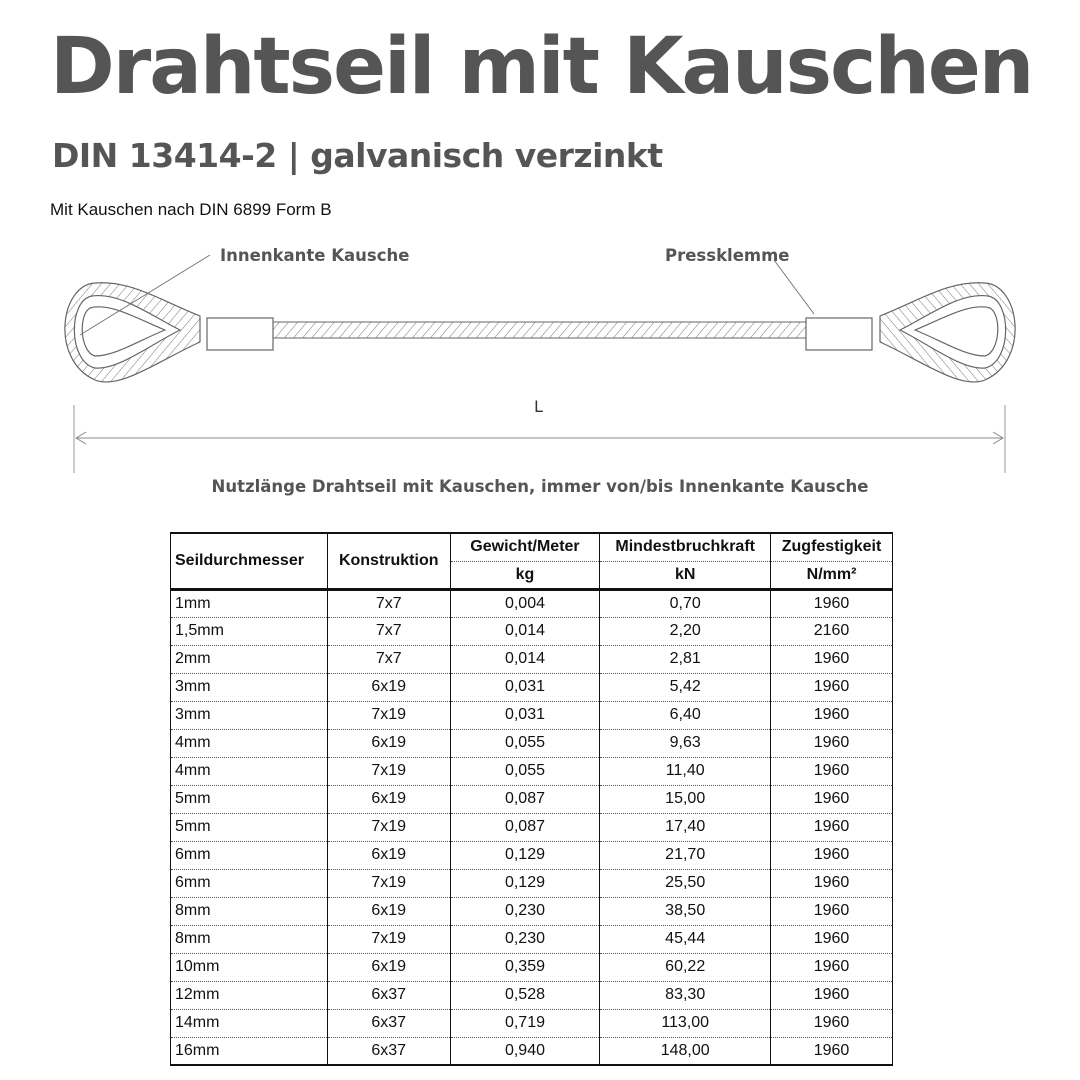 The image size is (1080, 1080). Describe the element at coordinates (685, 1051) in the screenshot. I see `table-cell: 148,00` at that location.